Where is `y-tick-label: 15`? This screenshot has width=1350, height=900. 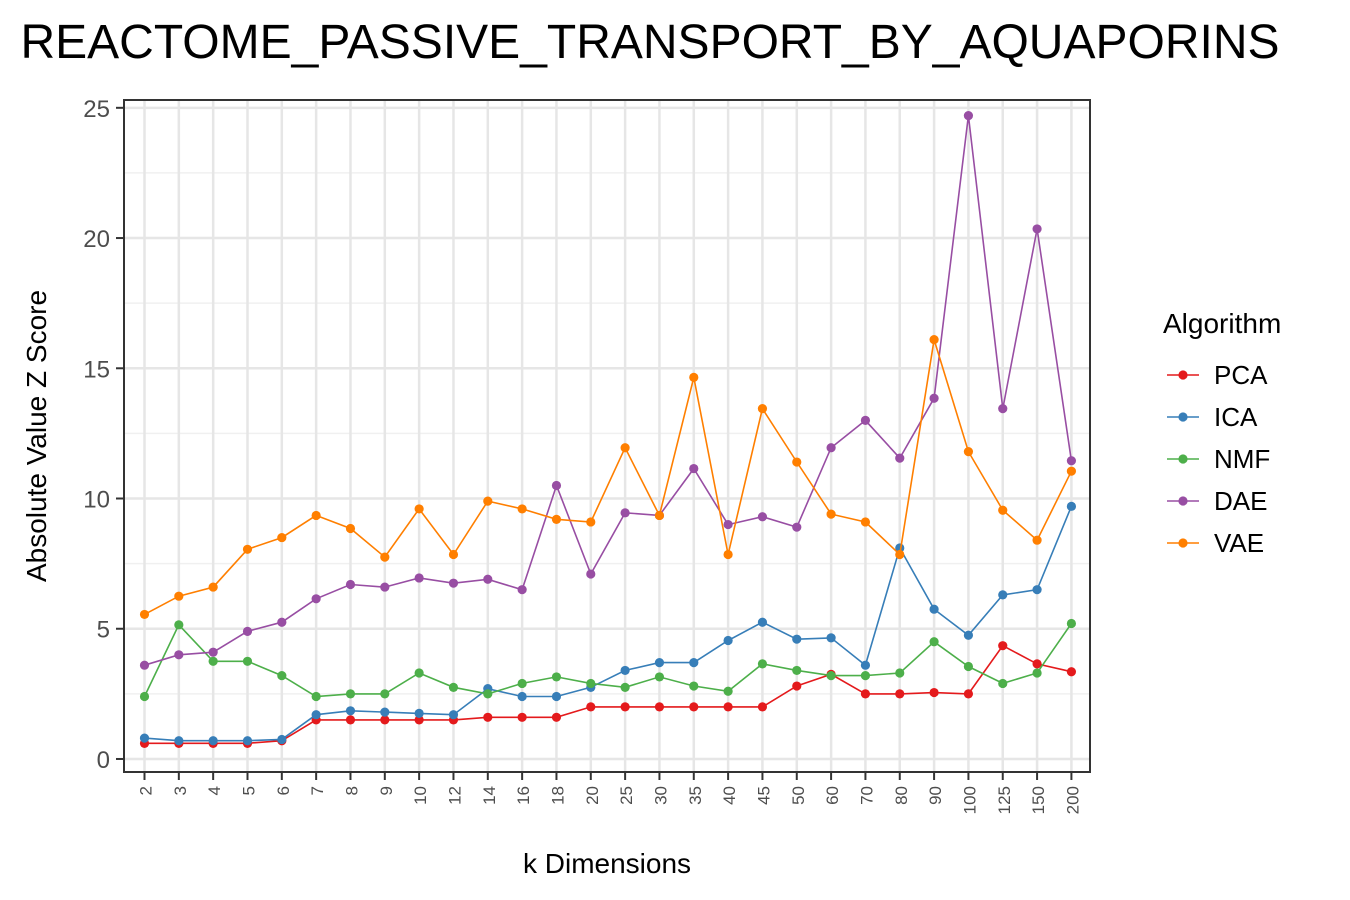 y-tick-label: 15 is located at coordinates (96, 369).